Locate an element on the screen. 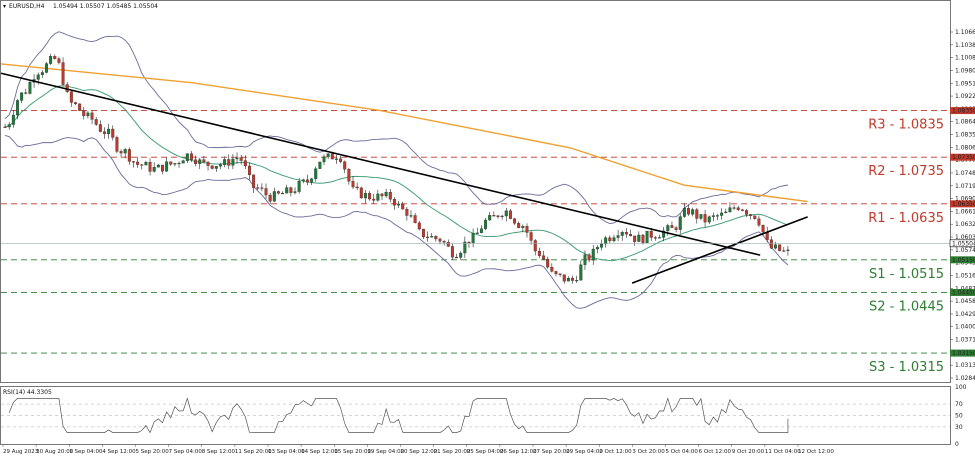 The width and height of the screenshot is (975, 456). price-tick-label: 1.08350 is located at coordinates (965, 135).